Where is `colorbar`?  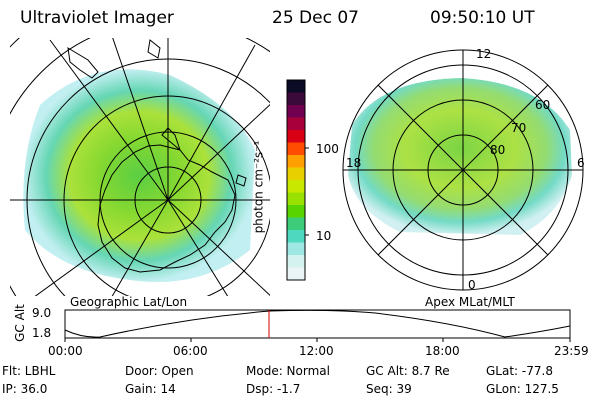
colorbar is located at coordinates (297, 180).